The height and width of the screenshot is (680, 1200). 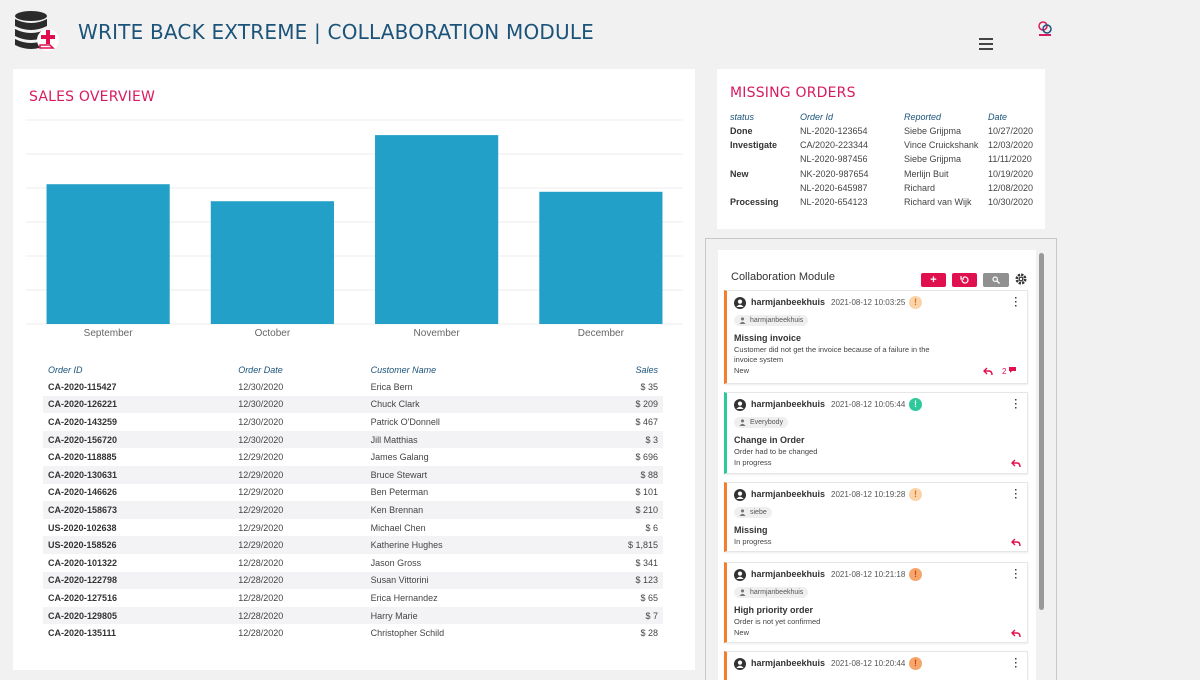 I want to click on add-note-button: +, so click(x=933, y=280).